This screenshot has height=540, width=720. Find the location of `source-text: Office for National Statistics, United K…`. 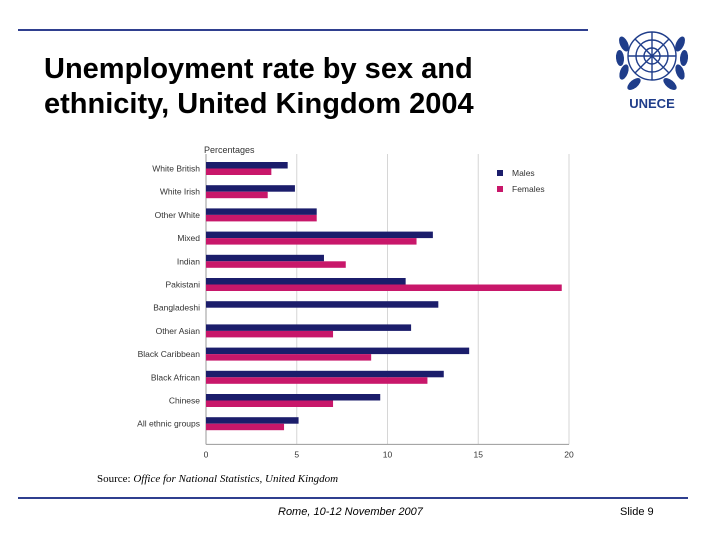

source-text: Office for National Statistics, United K… is located at coordinates (236, 479).